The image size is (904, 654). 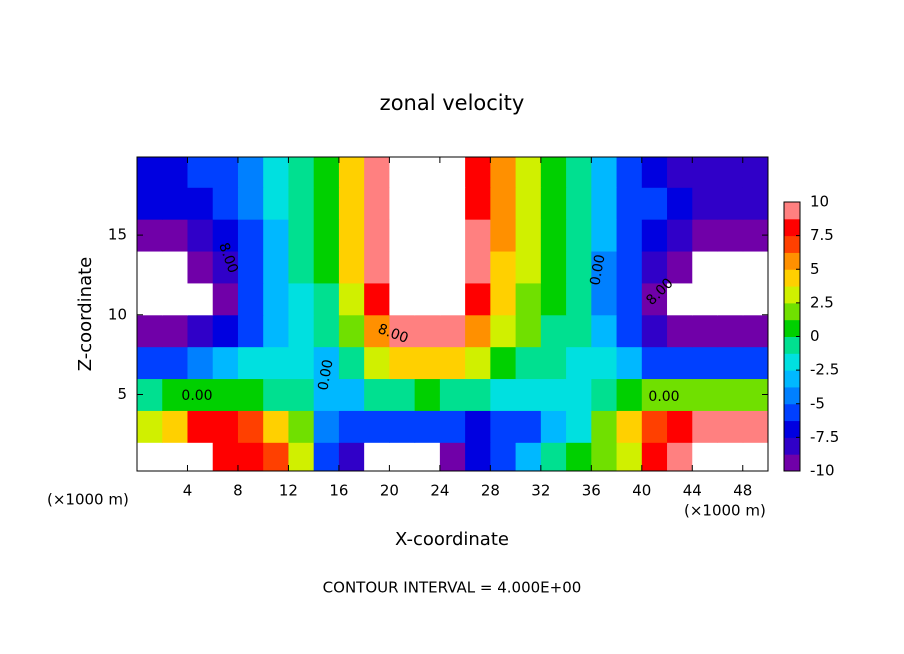 I want to click on x-tick-label: 36, so click(x=591, y=491).